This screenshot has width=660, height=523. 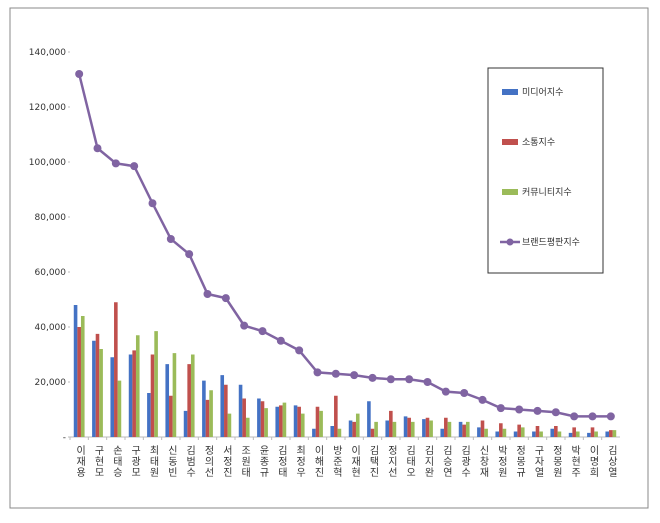 I want to click on x-tick-label: 정몽규, so click(x=520, y=461).